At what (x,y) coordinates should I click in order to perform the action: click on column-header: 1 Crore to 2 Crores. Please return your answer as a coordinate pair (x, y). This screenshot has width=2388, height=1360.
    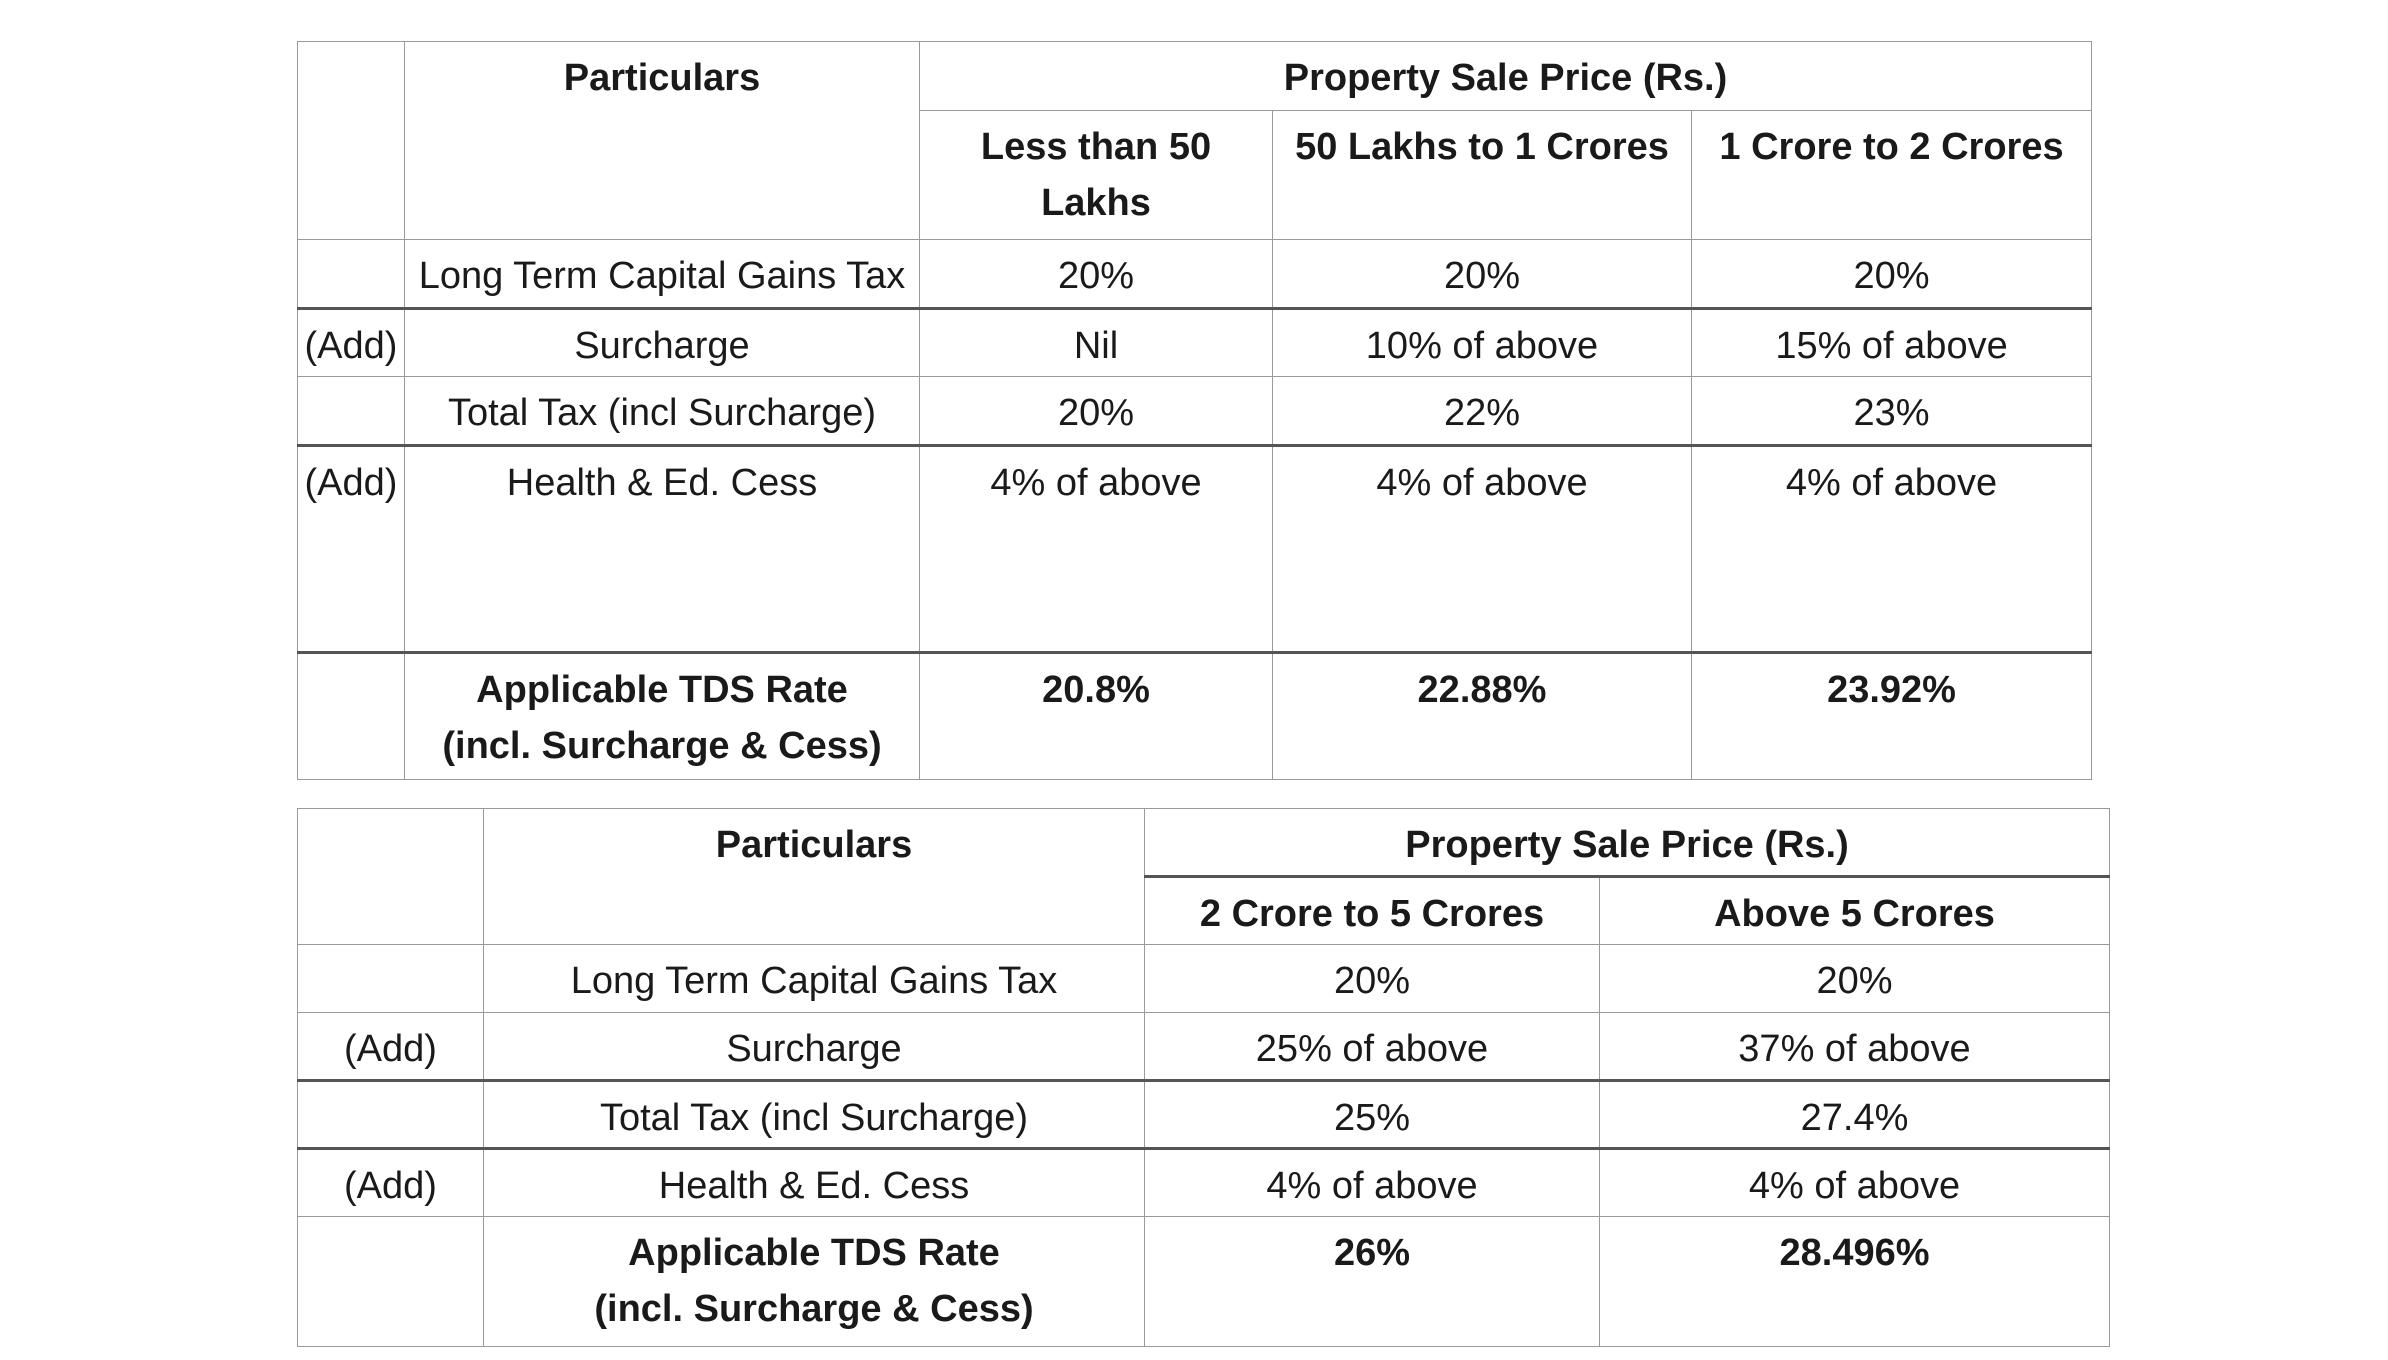
    Looking at the image, I should click on (1891, 175).